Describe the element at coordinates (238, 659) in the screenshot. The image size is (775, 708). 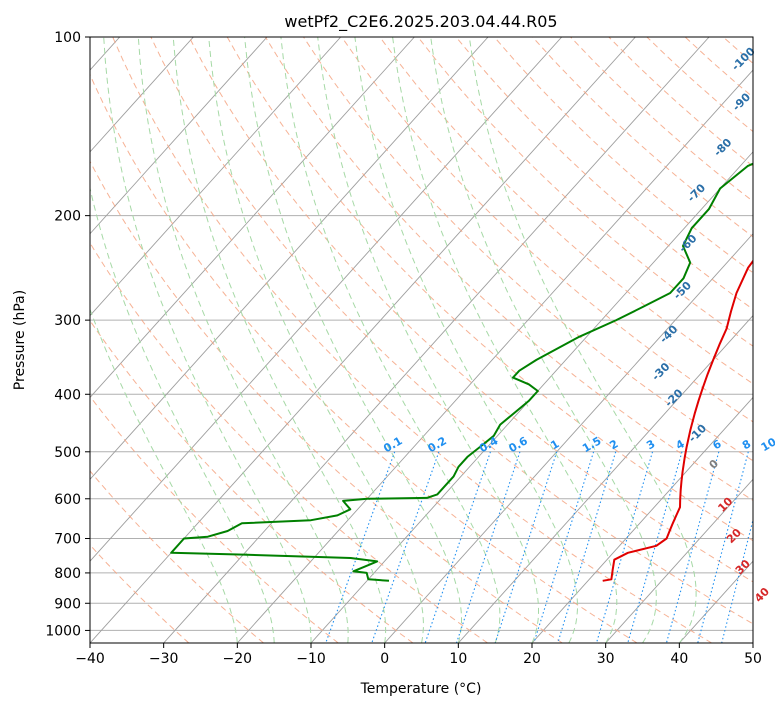
I see `x-tick-label: −20` at that location.